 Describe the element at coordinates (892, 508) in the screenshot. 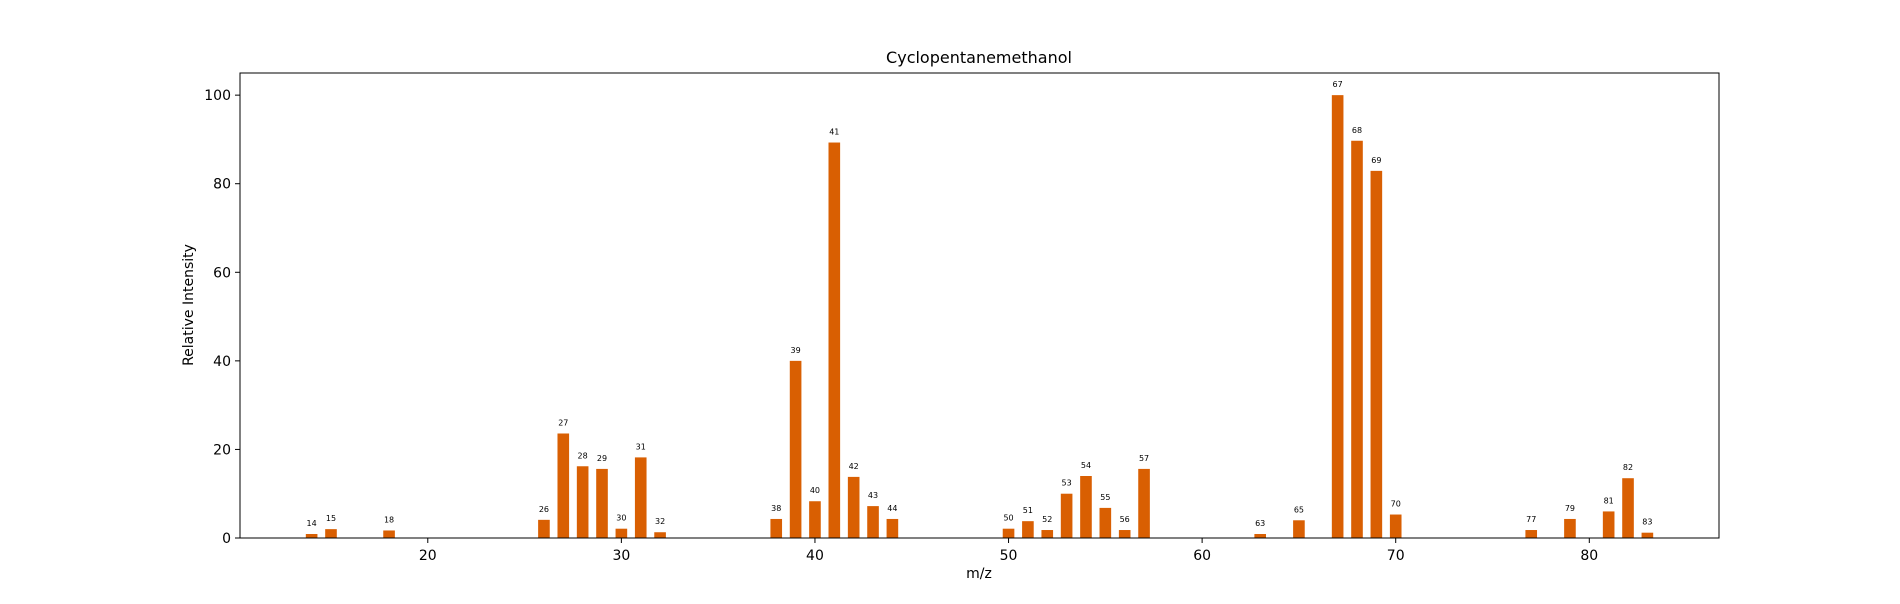

I see `bar-label-mz-44: 44` at that location.